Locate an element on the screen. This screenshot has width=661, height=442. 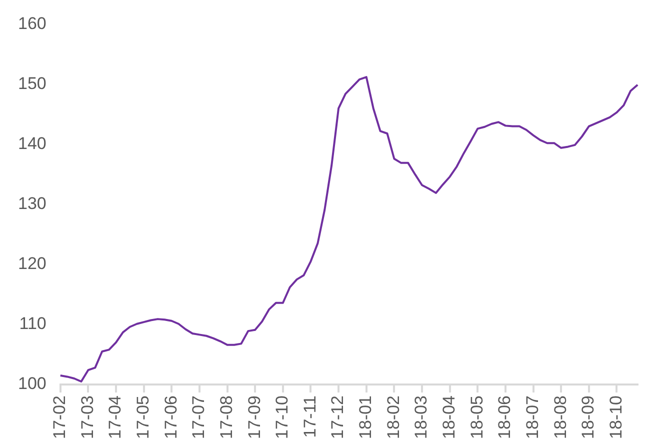
x-tick-label: 17-09 is located at coordinates (254, 418).